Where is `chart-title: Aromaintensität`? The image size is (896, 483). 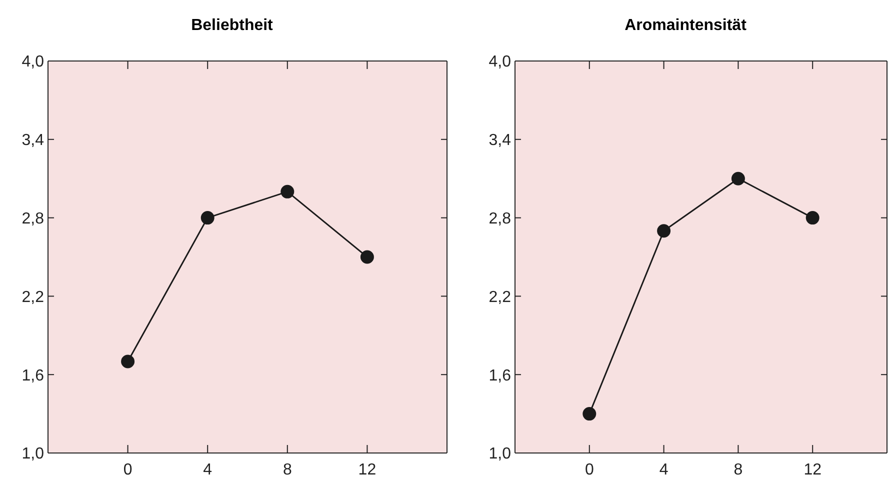 chart-title: Aromaintensität is located at coordinates (686, 26).